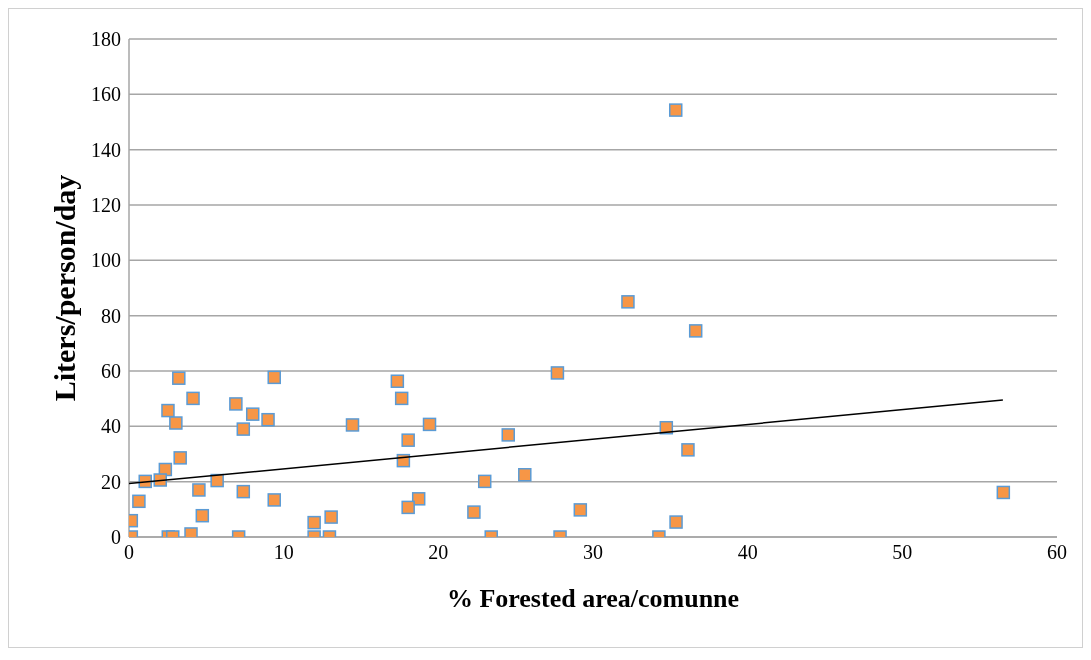  What do you see at coordinates (111, 371) in the screenshot?
I see `y-tick-label: 60` at bounding box center [111, 371].